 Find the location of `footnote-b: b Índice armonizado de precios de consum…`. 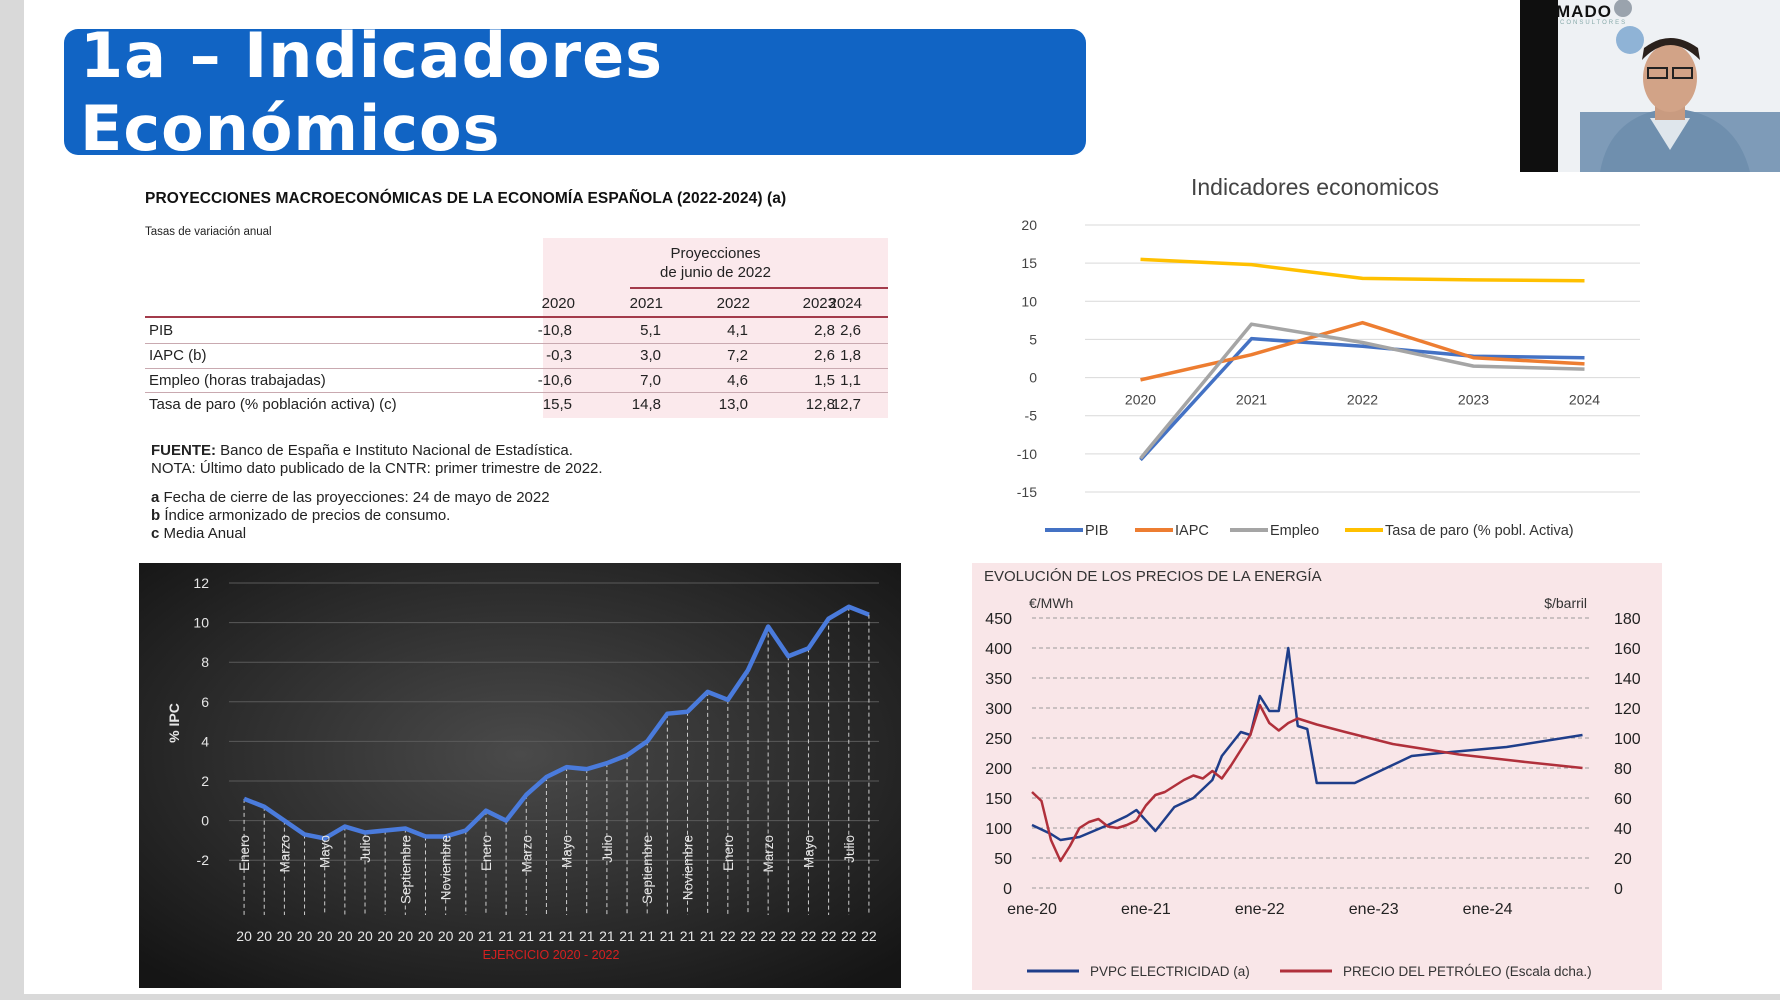

footnote-b: b Índice armonizado de precios de consum… is located at coordinates (301, 515).